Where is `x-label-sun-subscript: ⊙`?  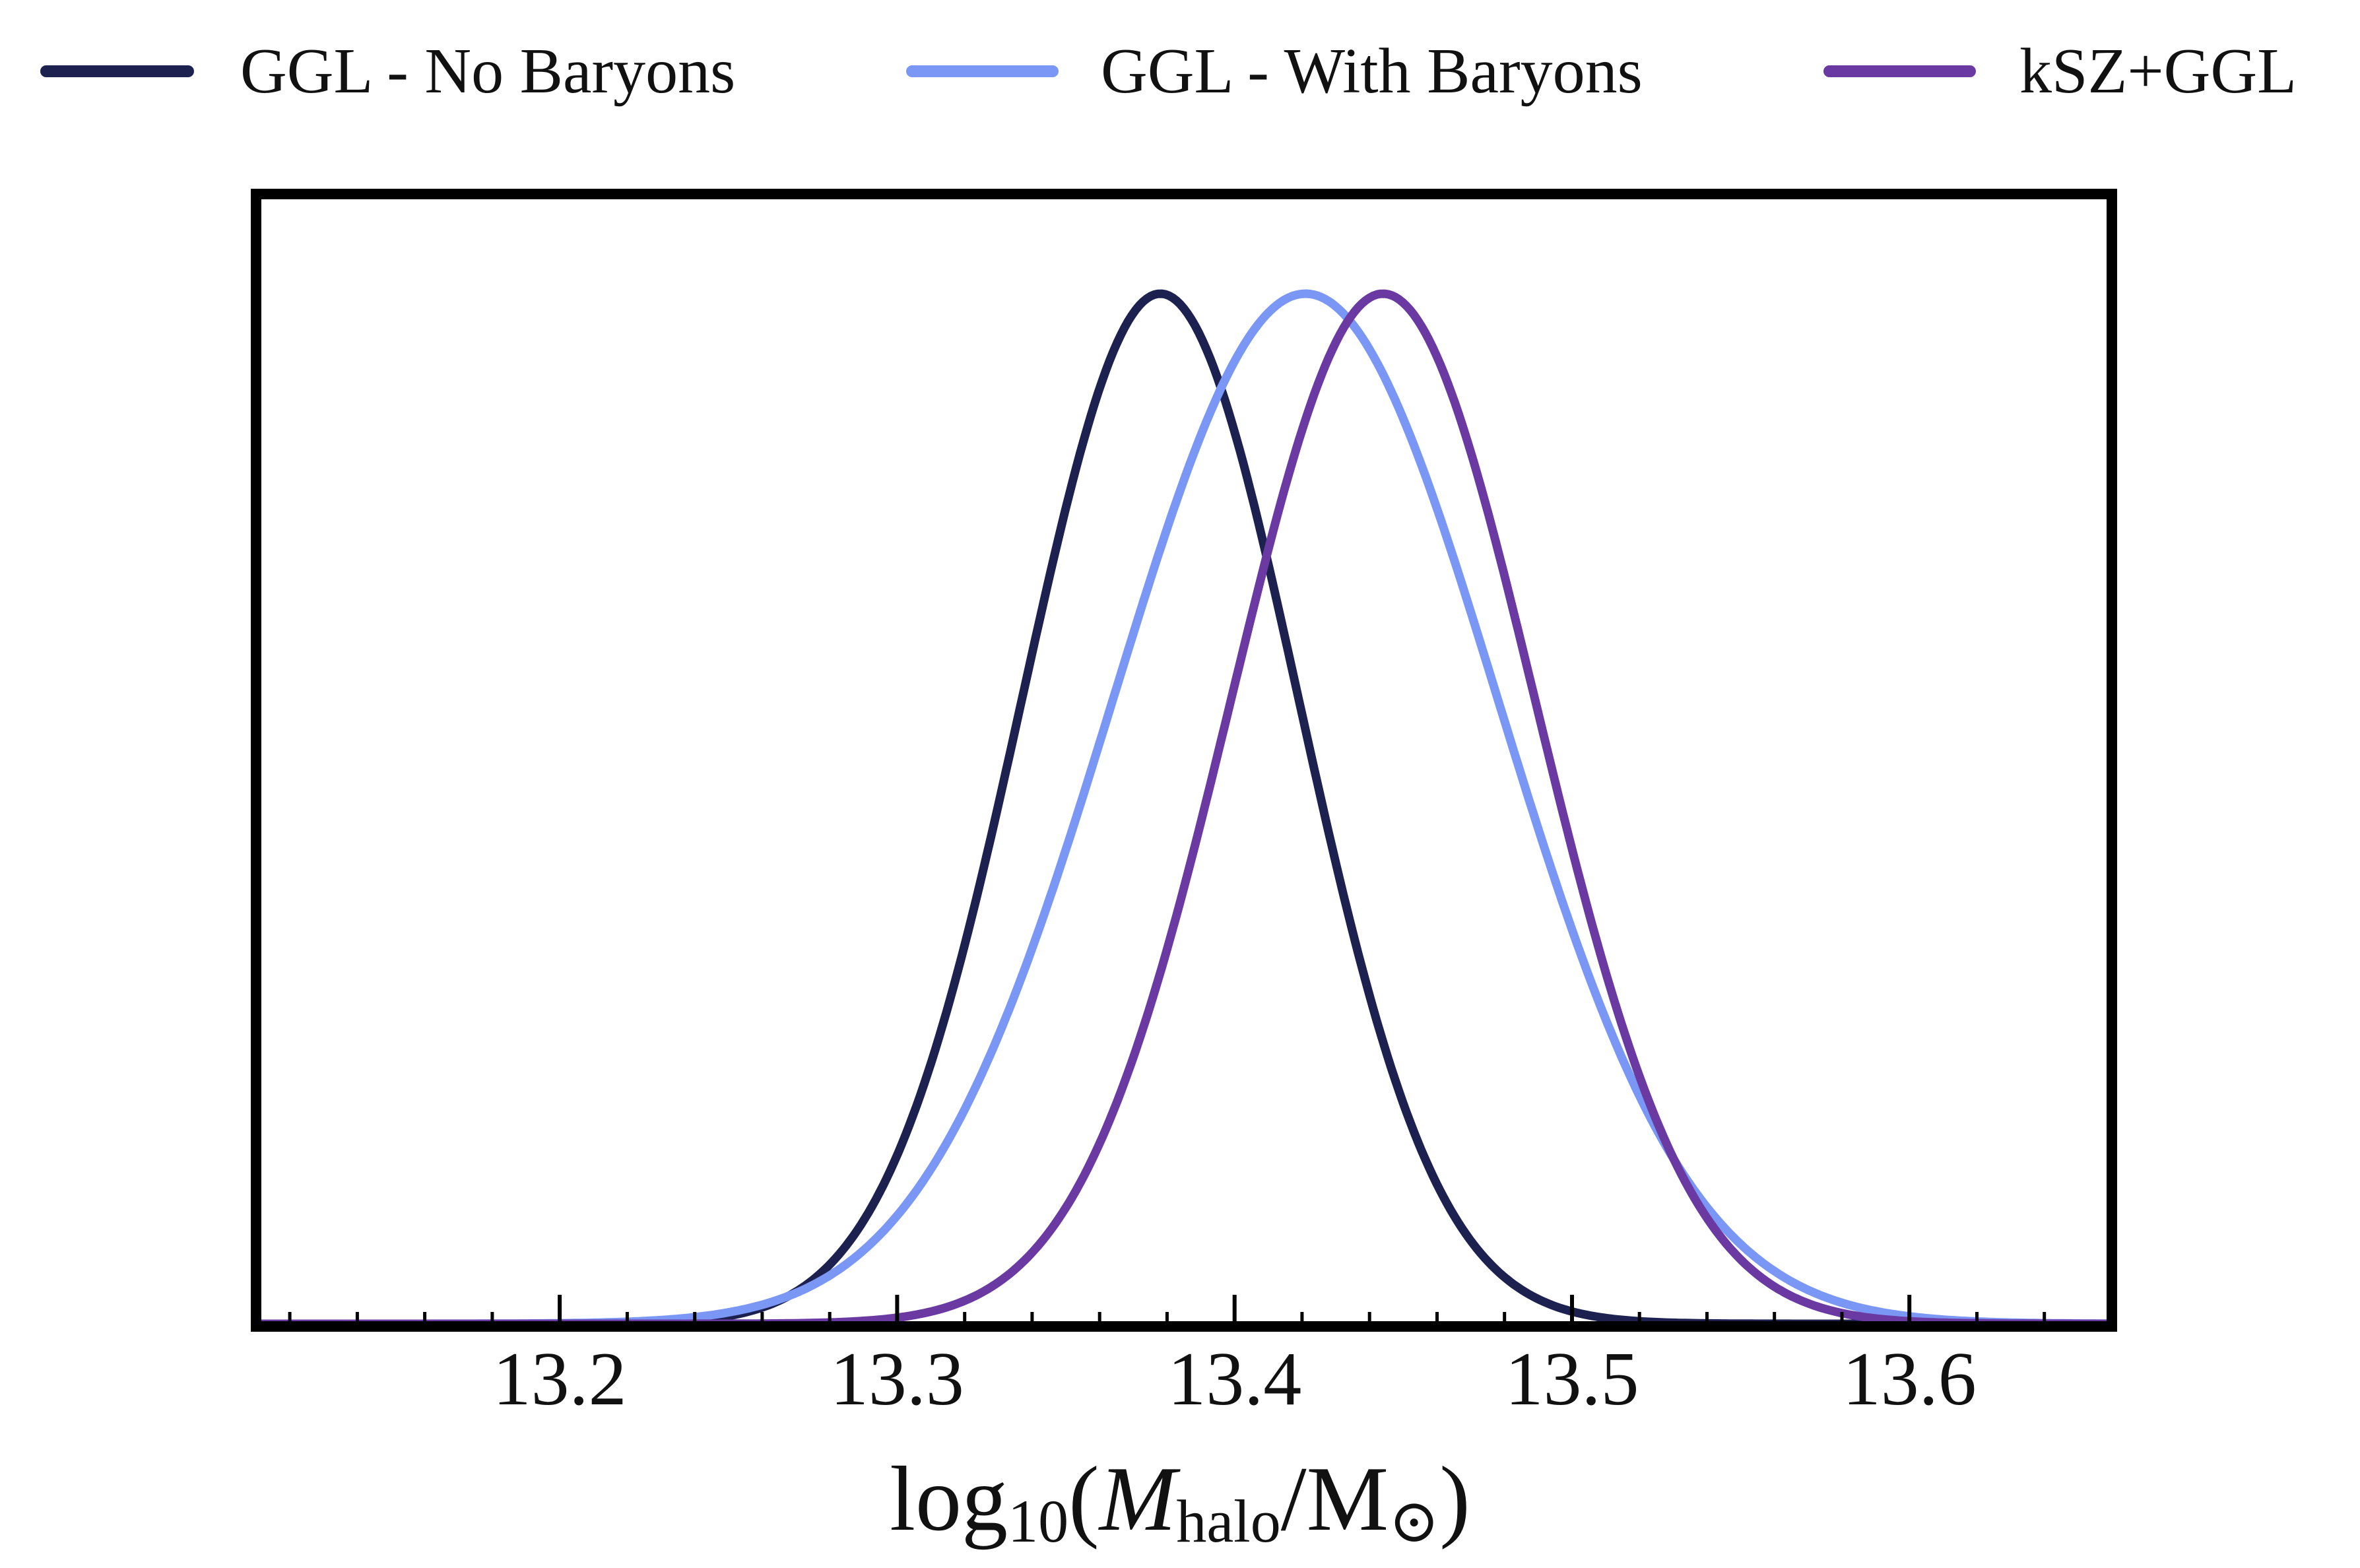
x-label-sun-subscript: ⊙ is located at coordinates (1414, 1521).